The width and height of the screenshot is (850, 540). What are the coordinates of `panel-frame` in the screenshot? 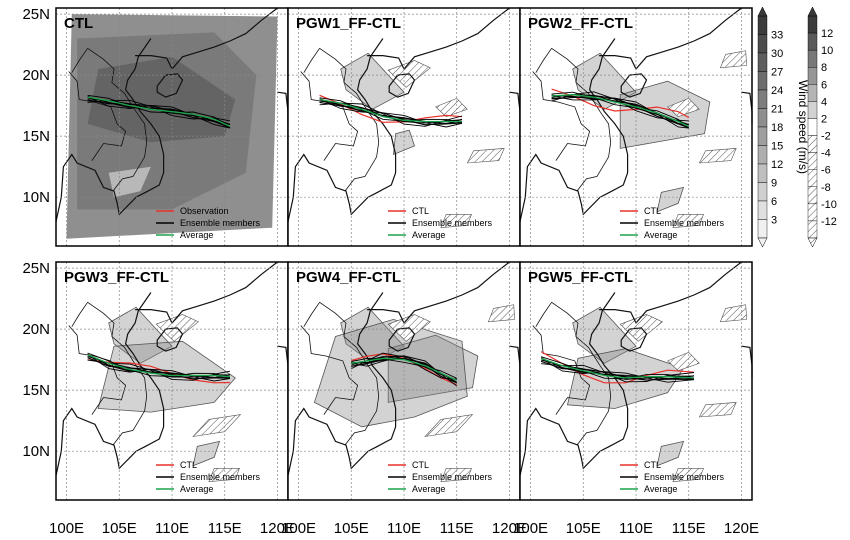 It's located at (636, 381).